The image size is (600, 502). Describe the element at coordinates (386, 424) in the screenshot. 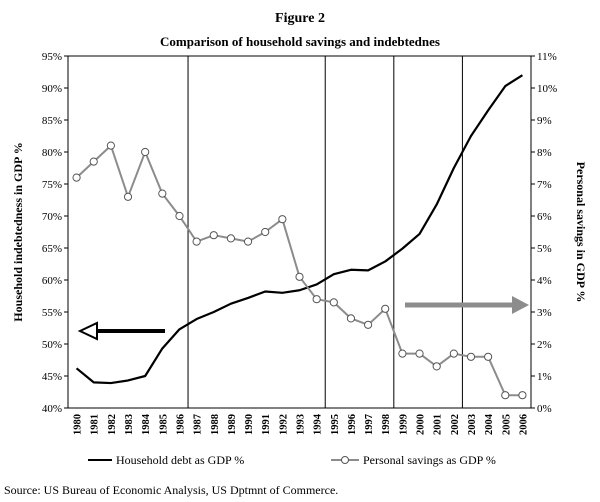

I see `x-tick-label: 1998` at that location.